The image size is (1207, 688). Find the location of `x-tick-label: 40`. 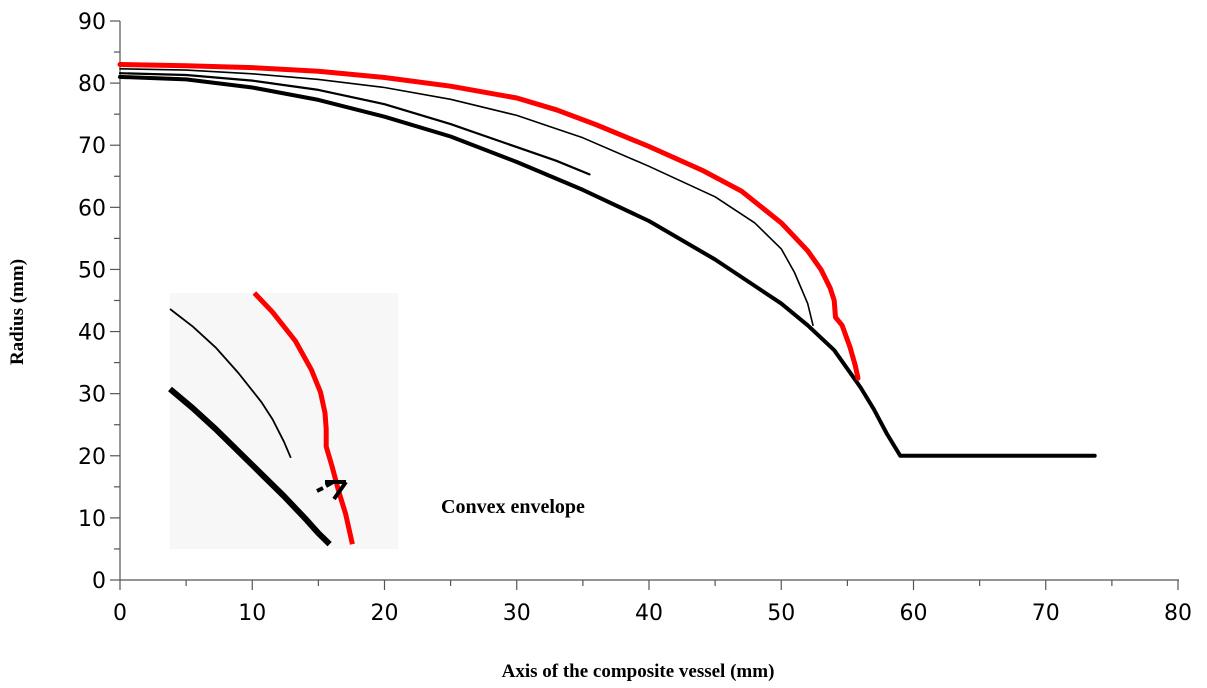

x-tick-label: 40 is located at coordinates (649, 613).